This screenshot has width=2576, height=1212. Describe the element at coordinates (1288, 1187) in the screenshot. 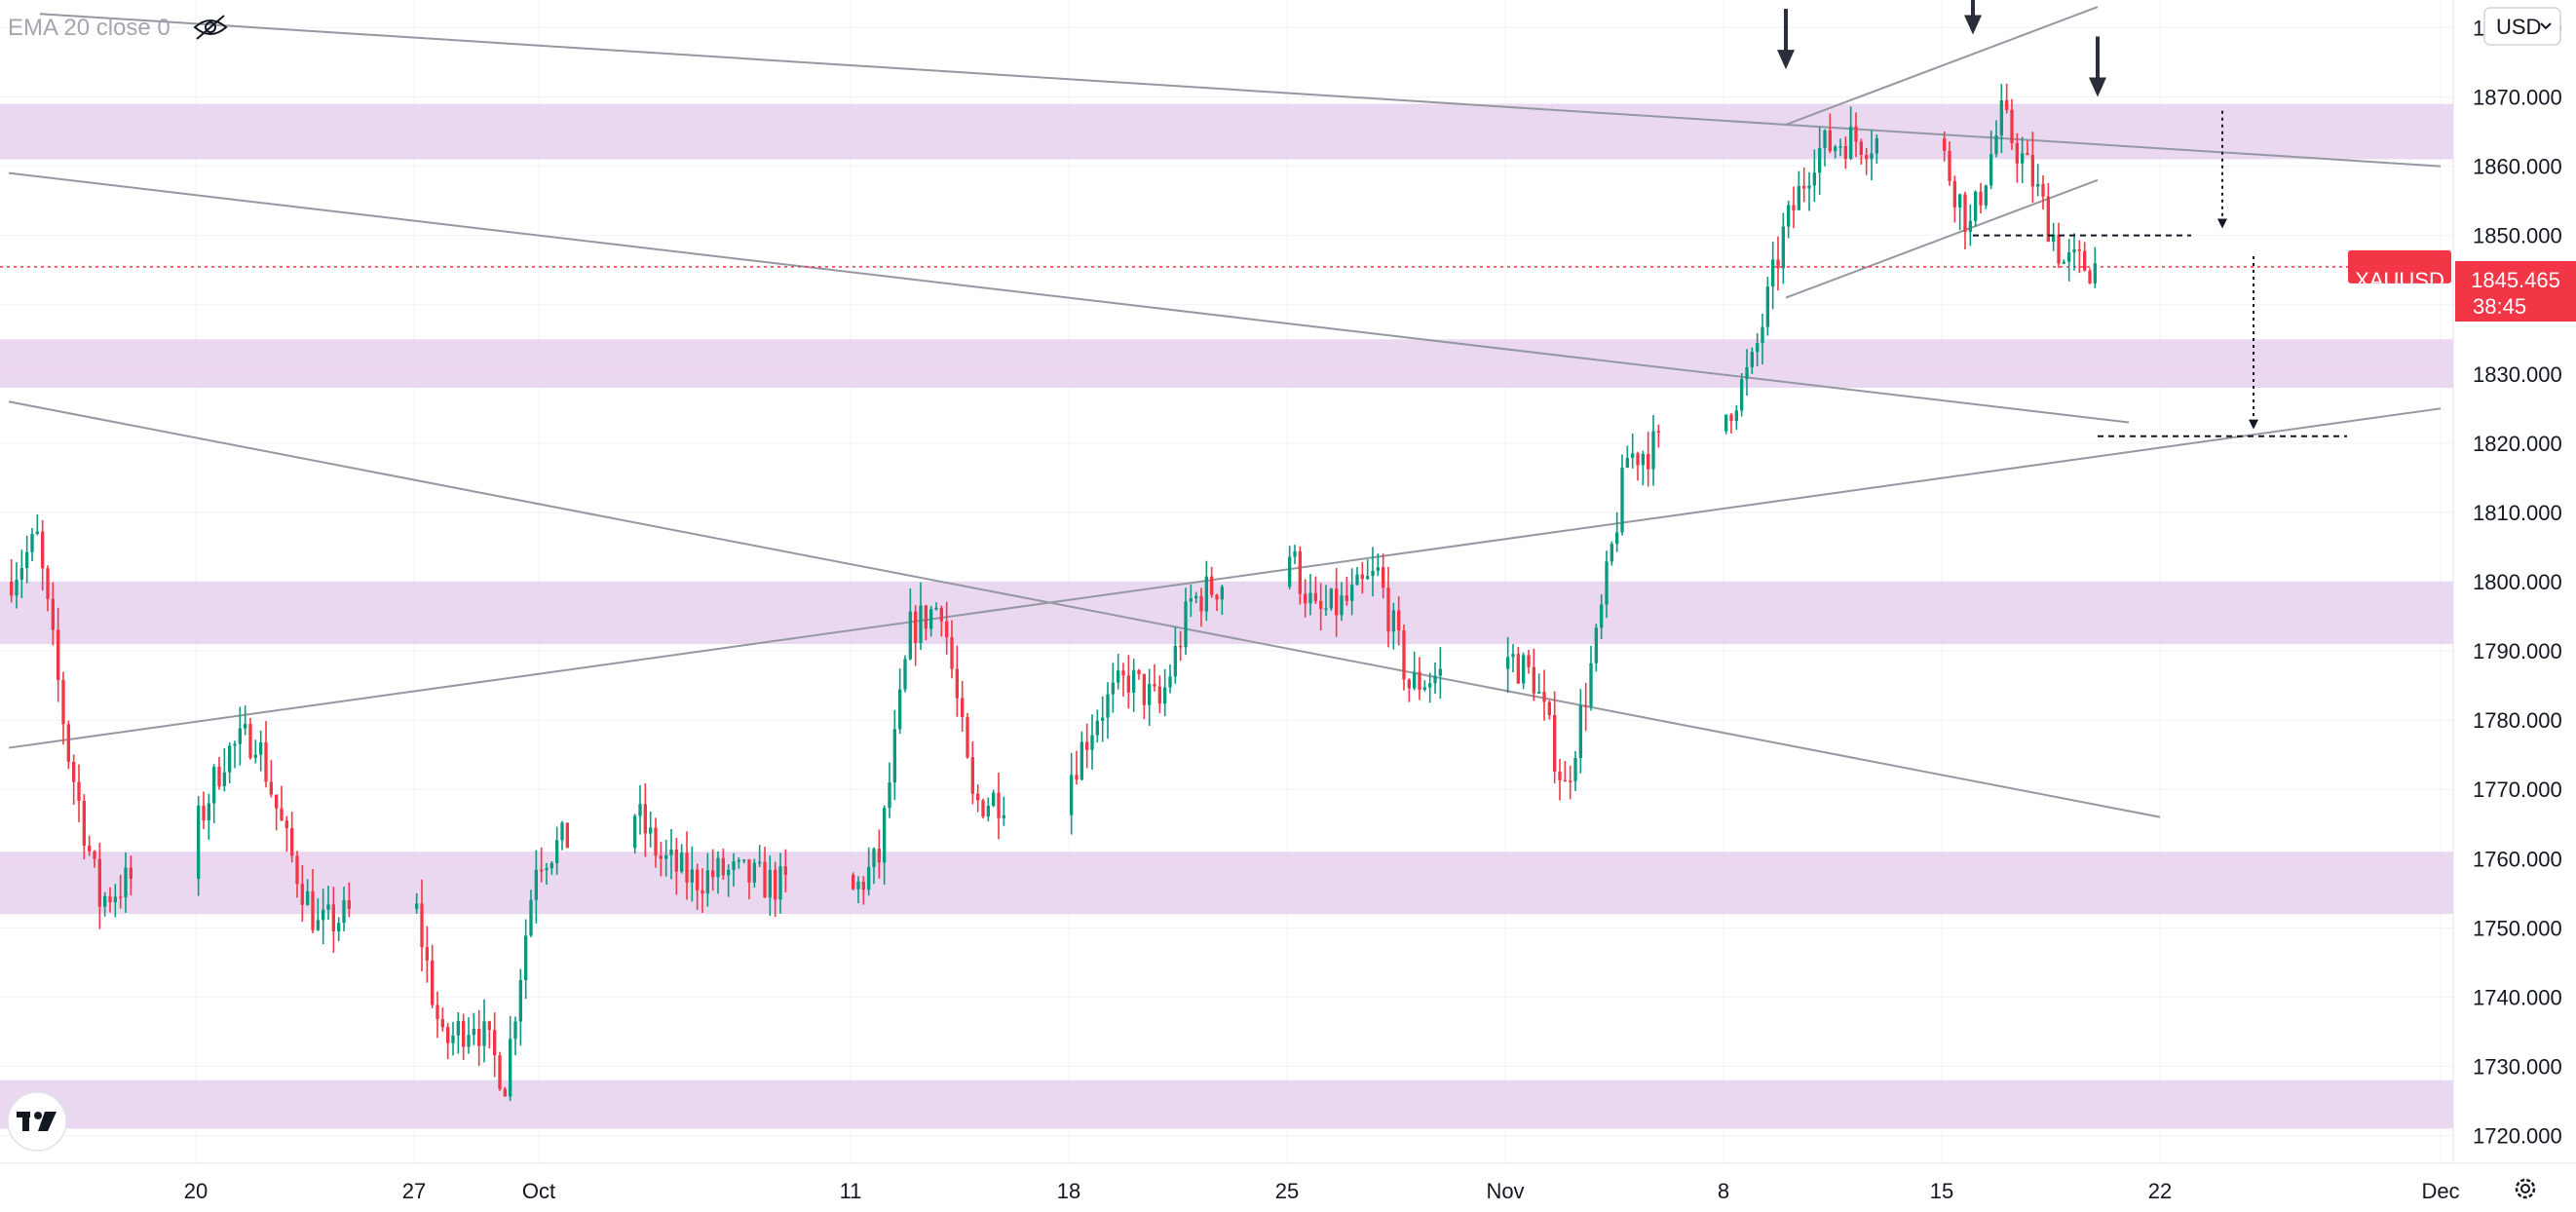

I see `time-axis: 20 27 Oct 11 18 25 Nov 8 15 22 Dec` at that location.